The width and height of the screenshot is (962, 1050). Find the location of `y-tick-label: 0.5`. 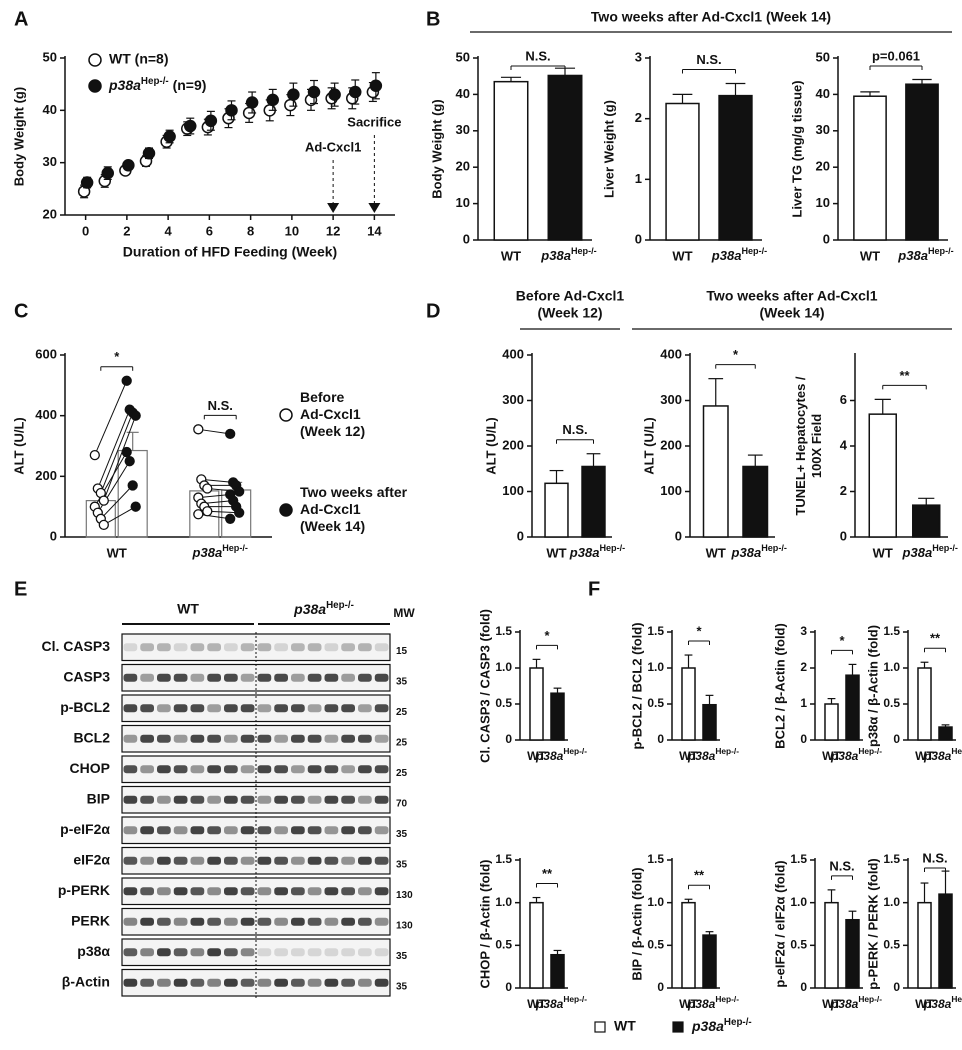

y-tick-label: 0.5 is located at coordinates (891, 703).